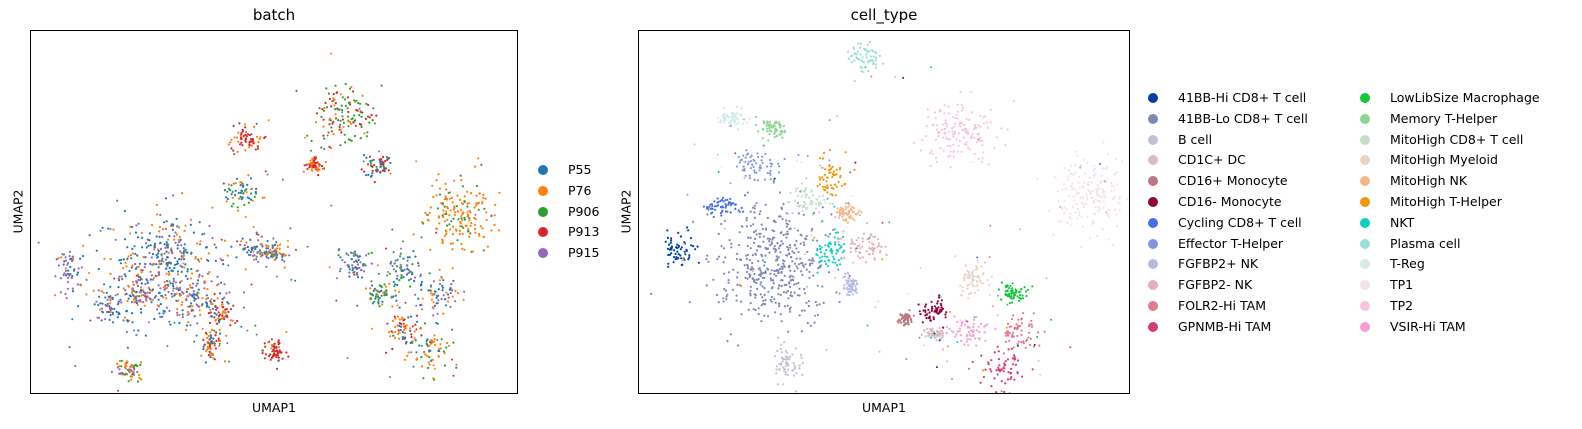  I want to click on legend-label: 41BB-Lo CD8+ T cell, so click(1243, 118).